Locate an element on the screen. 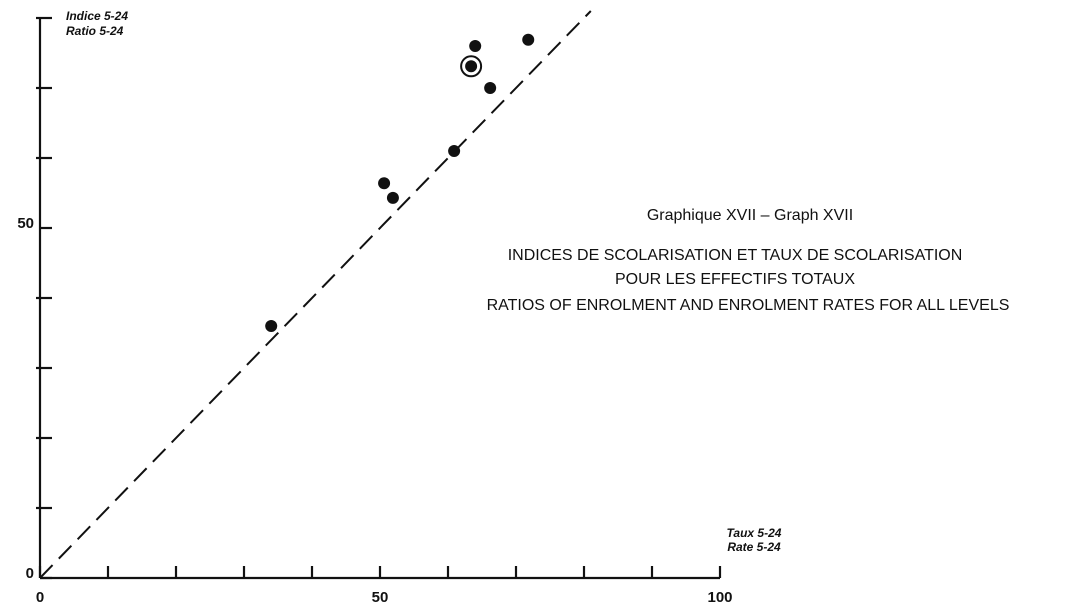 Image resolution: width=1076 pixels, height=608 pixels. chart-subtitle: POUR LES EFFECTIFS TOTAUX is located at coordinates (735, 279).